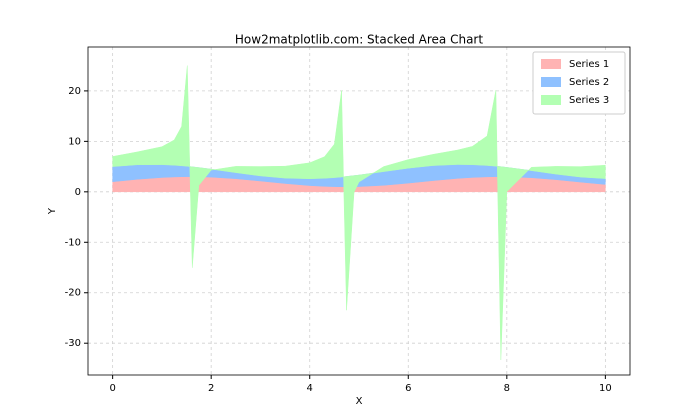 The image size is (700, 420). Describe the element at coordinates (310, 388) in the screenshot. I see `x-tick-label: 4` at that location.